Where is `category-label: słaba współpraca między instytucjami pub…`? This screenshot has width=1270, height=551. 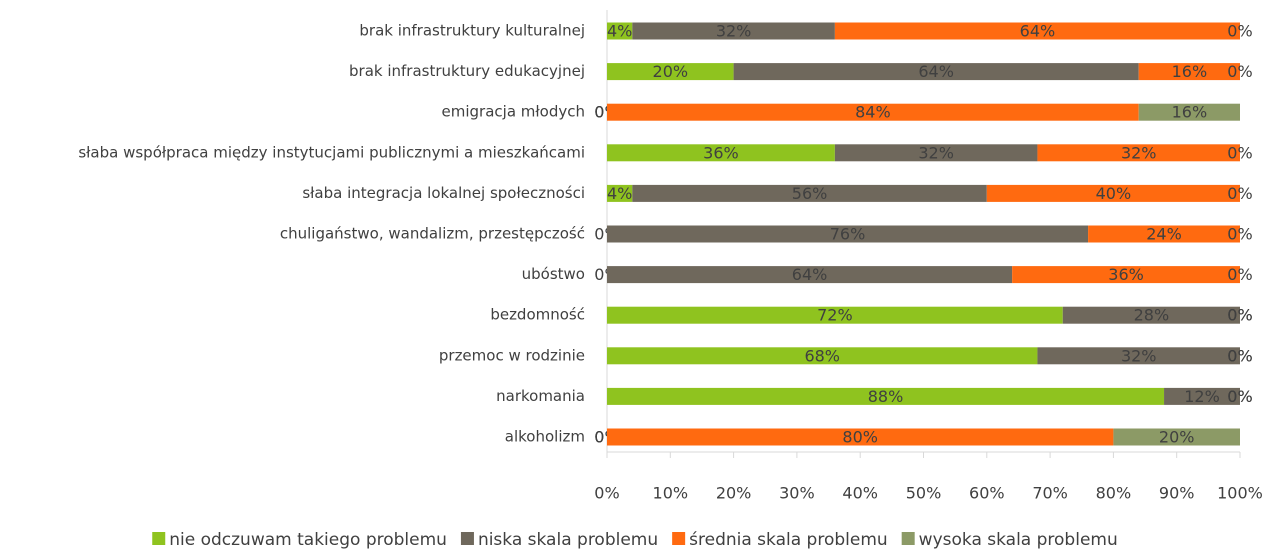 category-label: słaba współpraca między instytucjami pub… is located at coordinates (331, 152).